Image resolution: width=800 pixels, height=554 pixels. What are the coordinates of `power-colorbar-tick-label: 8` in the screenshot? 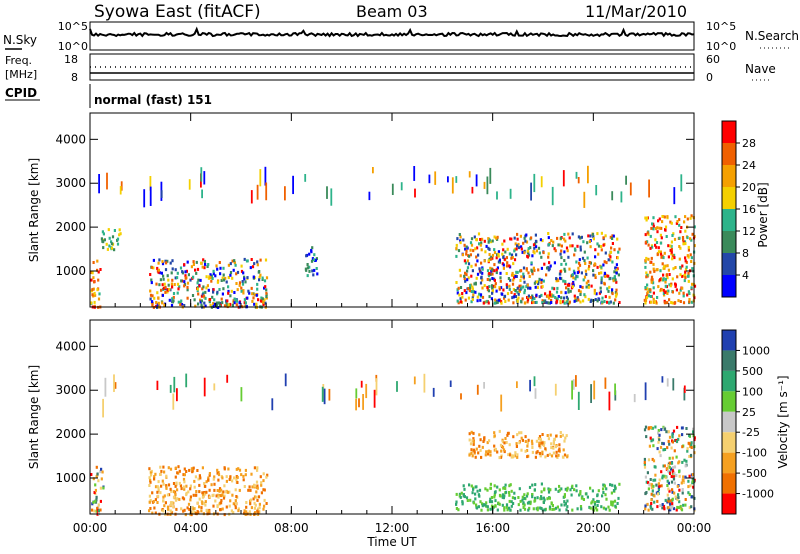 It's located at (745, 253).